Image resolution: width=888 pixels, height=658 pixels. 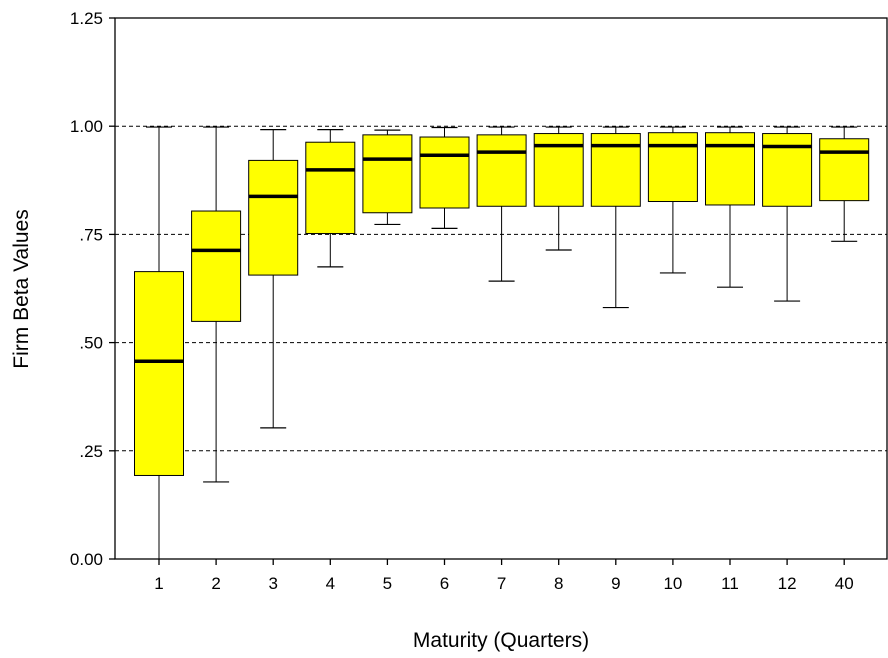 I want to click on y-tick-label: 1.00, so click(x=86, y=126).